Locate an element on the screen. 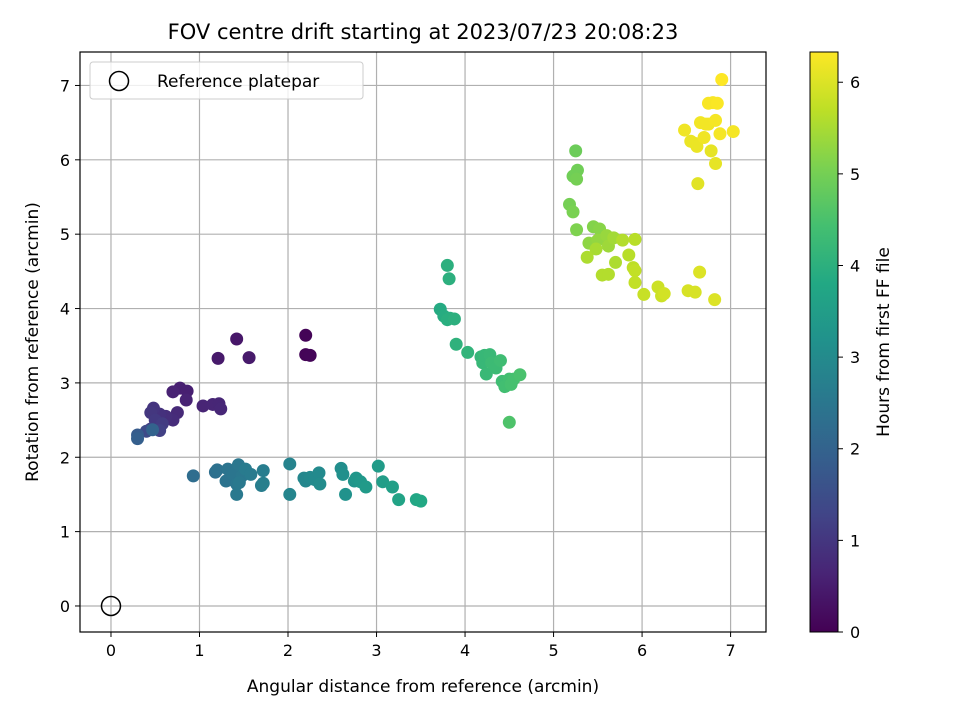 The image size is (960, 720). y-axis-label: Rotation from reference (arcmin) is located at coordinates (33, 342).